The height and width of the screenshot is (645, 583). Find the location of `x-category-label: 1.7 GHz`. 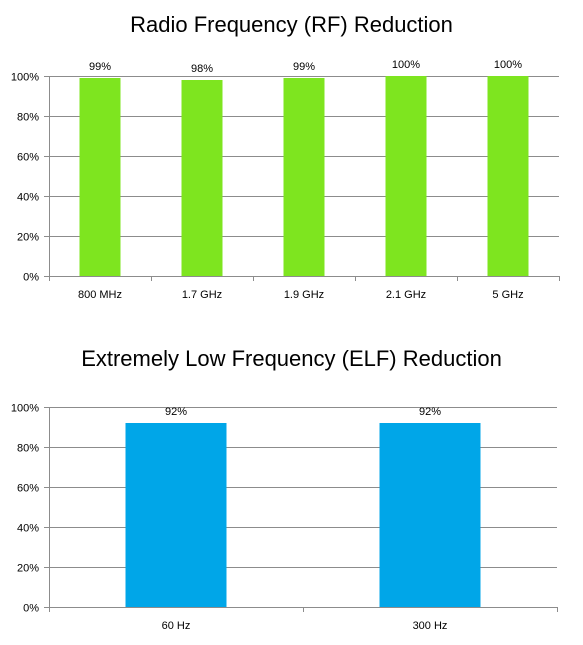

x-category-label: 1.7 GHz is located at coordinates (202, 295).